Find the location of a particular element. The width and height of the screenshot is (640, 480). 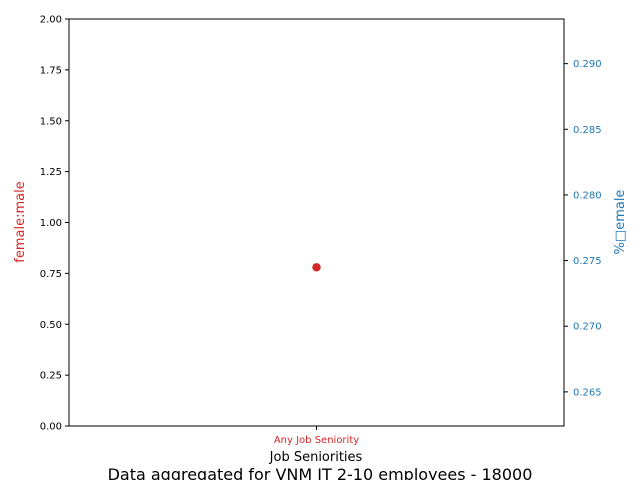

left-y-tick-label: 1.50 is located at coordinates (51, 121).